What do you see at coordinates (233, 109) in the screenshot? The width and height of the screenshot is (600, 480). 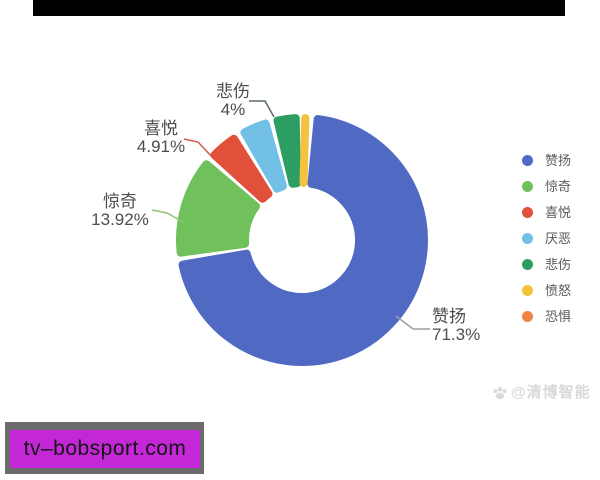 I see `label-sadness-value: 4%` at bounding box center [233, 109].